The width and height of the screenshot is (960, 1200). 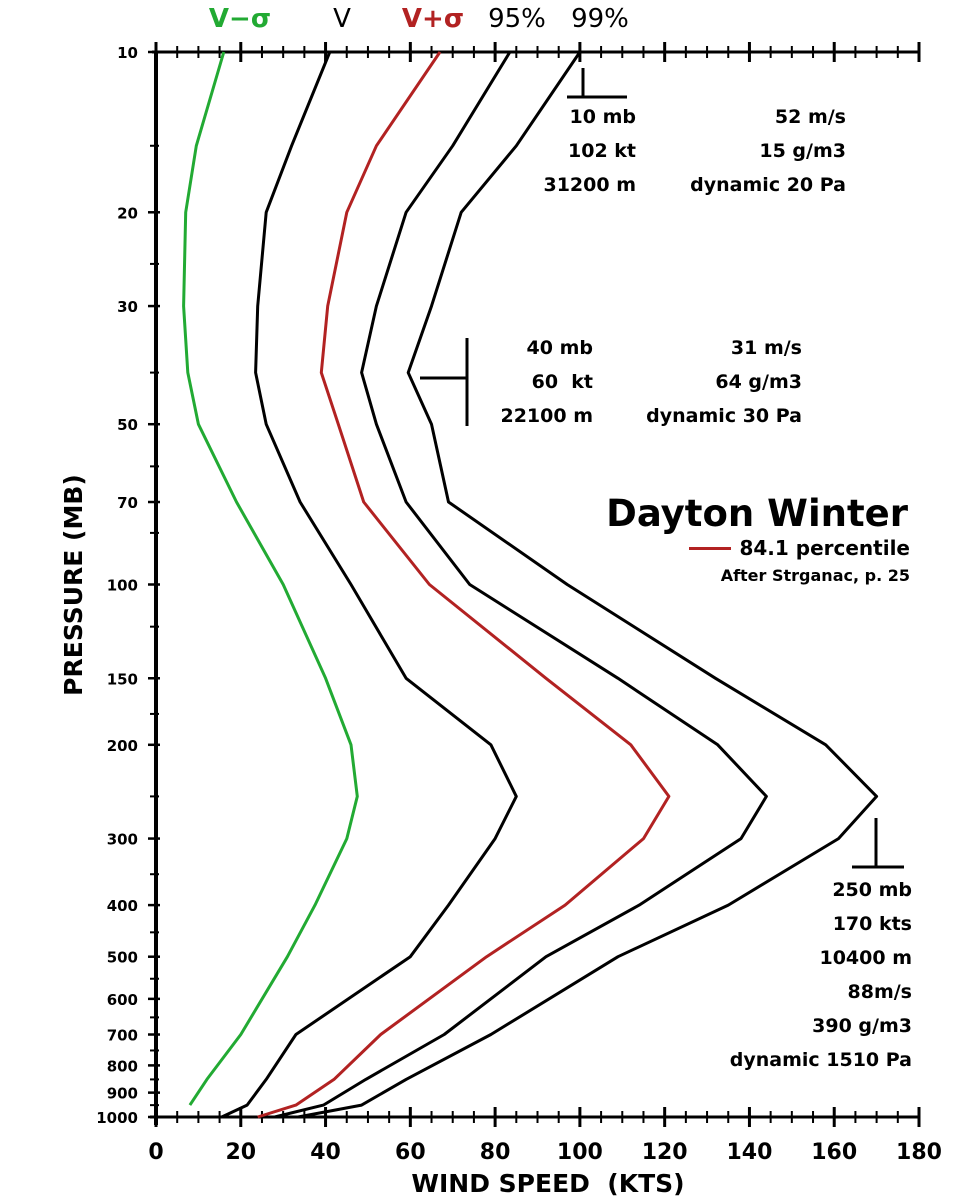 What do you see at coordinates (580, 1152) in the screenshot?
I see `x-tick-label: 100` at bounding box center [580, 1152].